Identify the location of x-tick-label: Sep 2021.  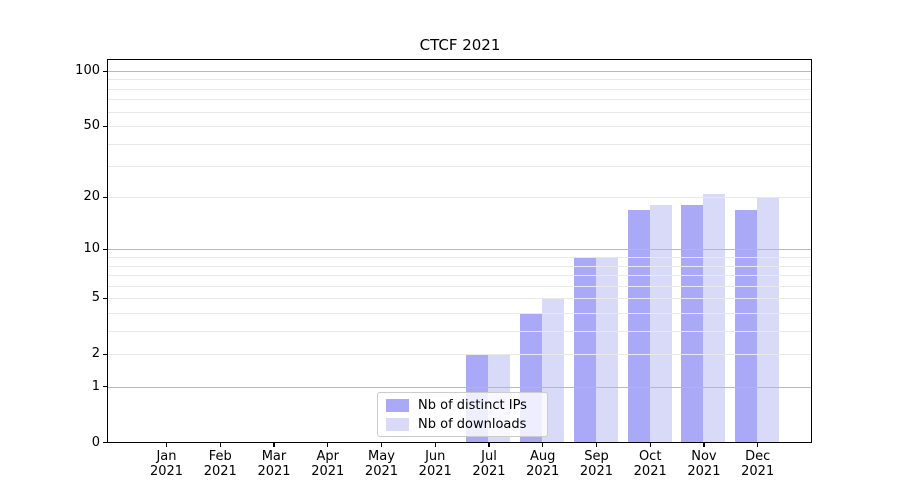
(596, 464).